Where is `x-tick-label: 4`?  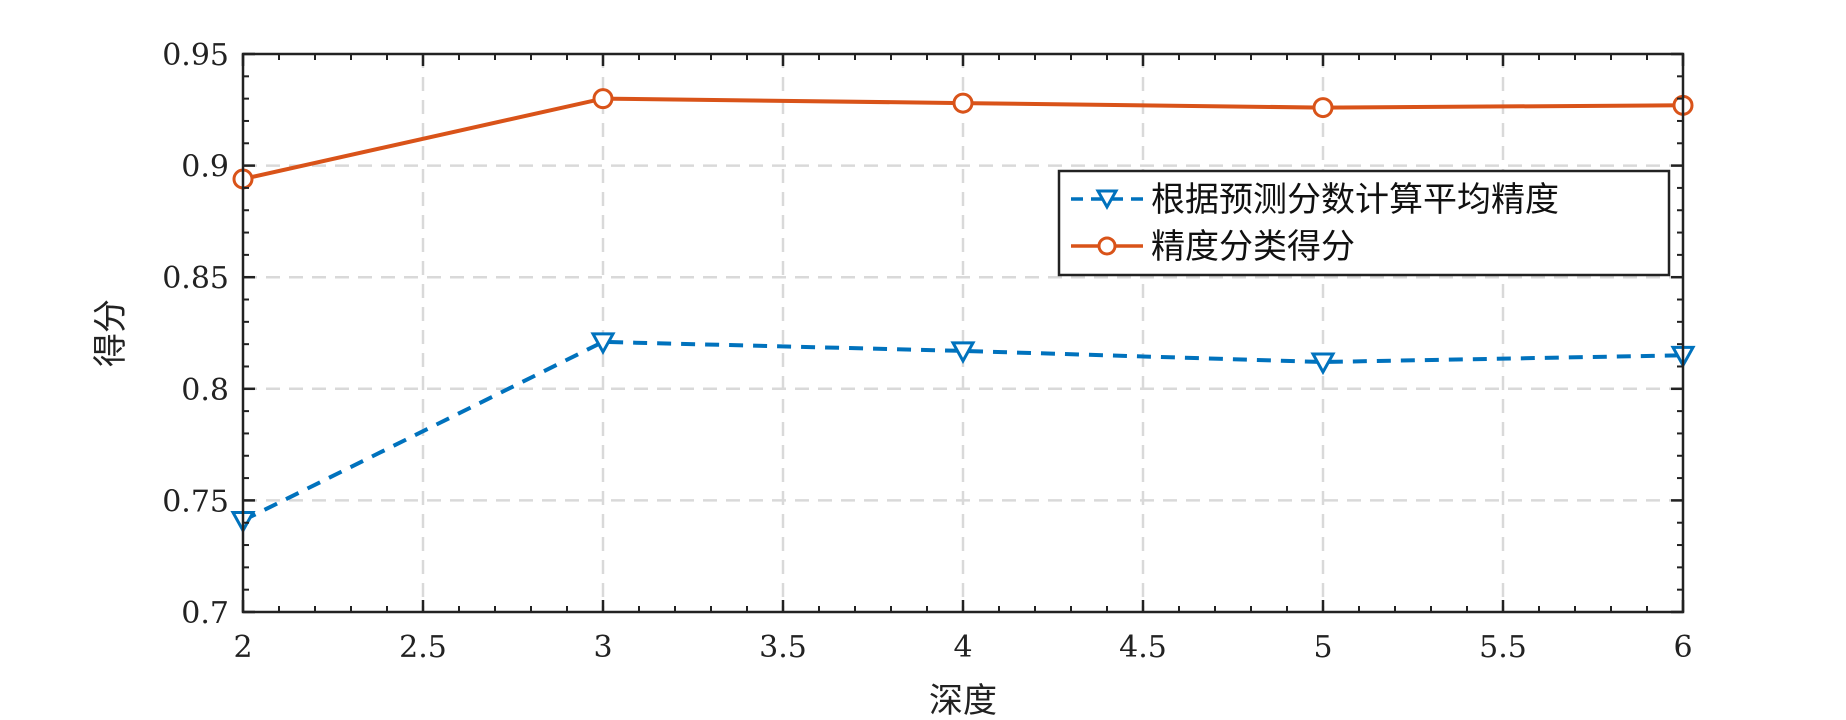
x-tick-label: 4 is located at coordinates (962, 647).